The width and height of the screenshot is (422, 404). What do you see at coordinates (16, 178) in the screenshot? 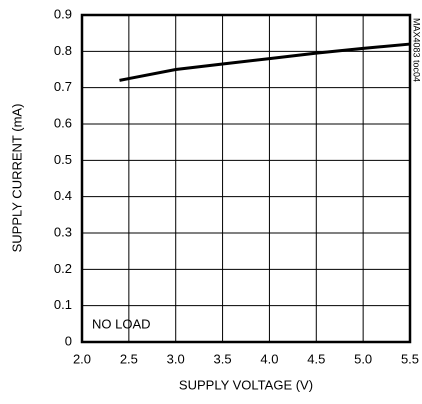
I see `y-axis-label: SUPPLY CURRENT (mA)` at bounding box center [16, 178].